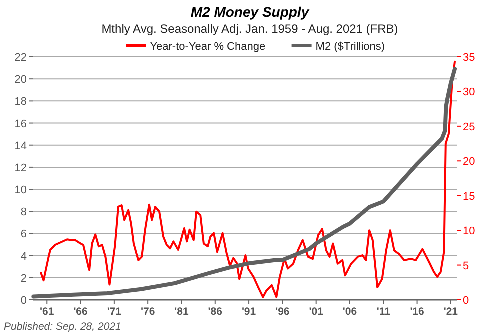  What do you see at coordinates (20, 124) in the screenshot?
I see `y-tick-label: 16` at bounding box center [20, 124].